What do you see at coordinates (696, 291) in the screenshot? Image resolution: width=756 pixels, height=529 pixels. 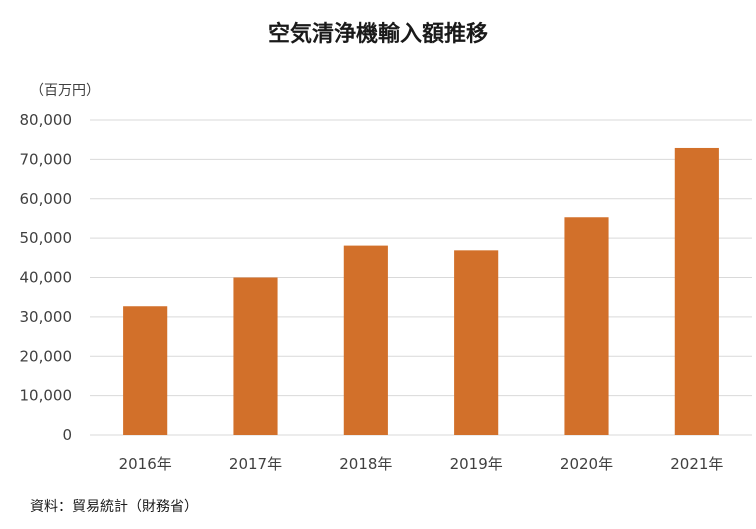 I see `bar-2021年` at bounding box center [696, 291].